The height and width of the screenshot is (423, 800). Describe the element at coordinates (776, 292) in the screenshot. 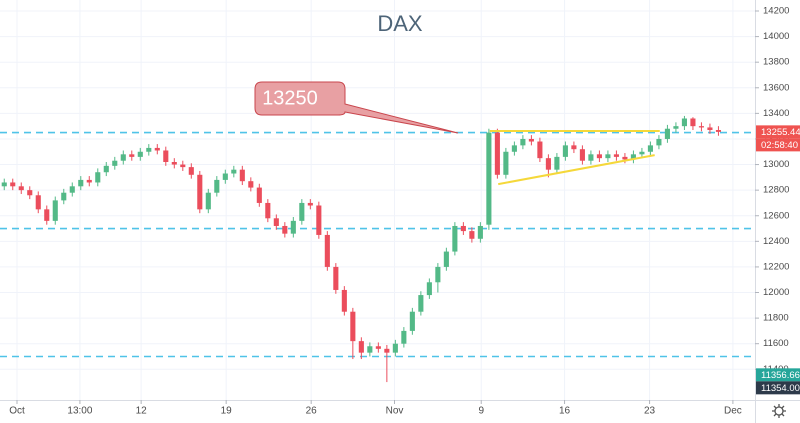

I see `y-tick-label: 12000` at that location.